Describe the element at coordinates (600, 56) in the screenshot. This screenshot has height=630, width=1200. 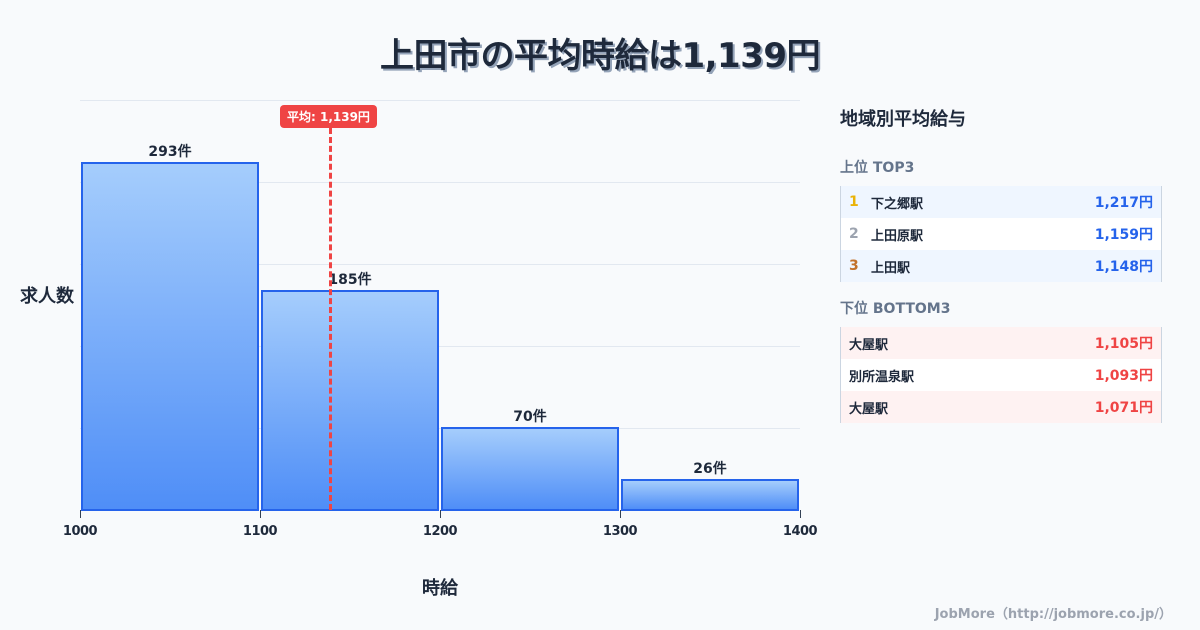
I see `page-title: 上田市の平均時給は1,139円` at that location.